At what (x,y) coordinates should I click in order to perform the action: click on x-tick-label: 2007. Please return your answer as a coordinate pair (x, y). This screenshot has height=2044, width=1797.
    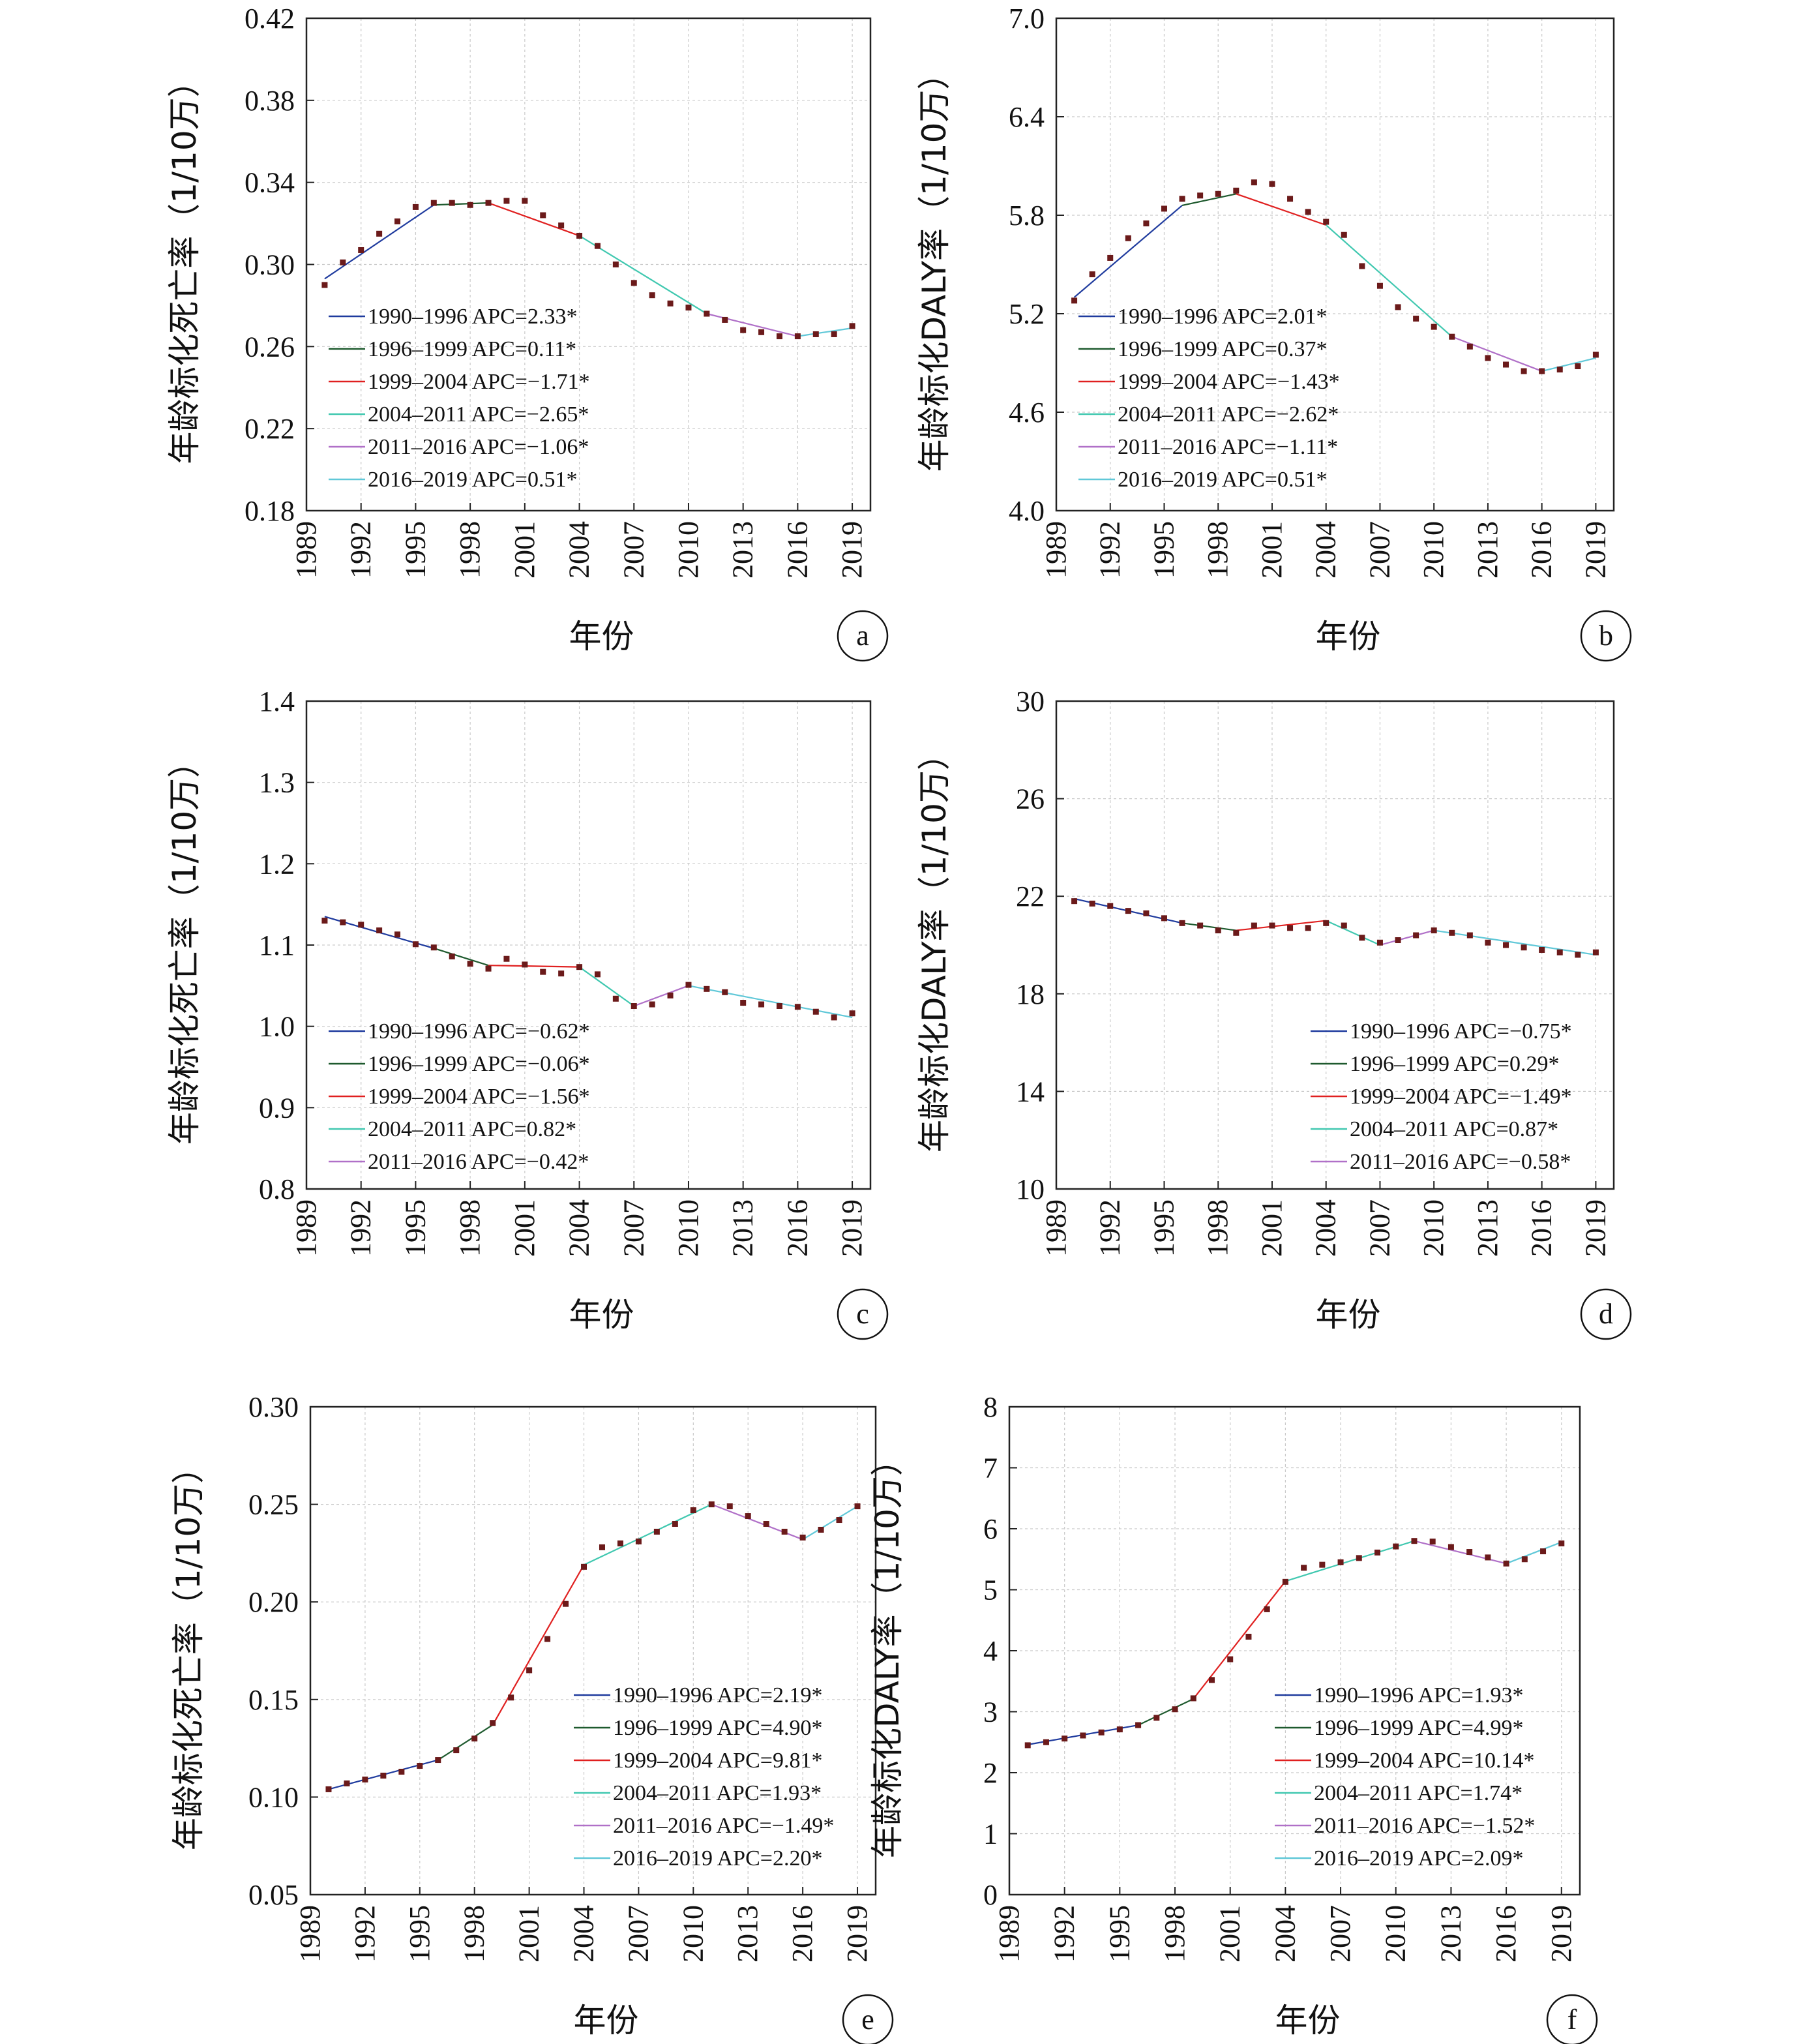
    Looking at the image, I should click on (633, 550).